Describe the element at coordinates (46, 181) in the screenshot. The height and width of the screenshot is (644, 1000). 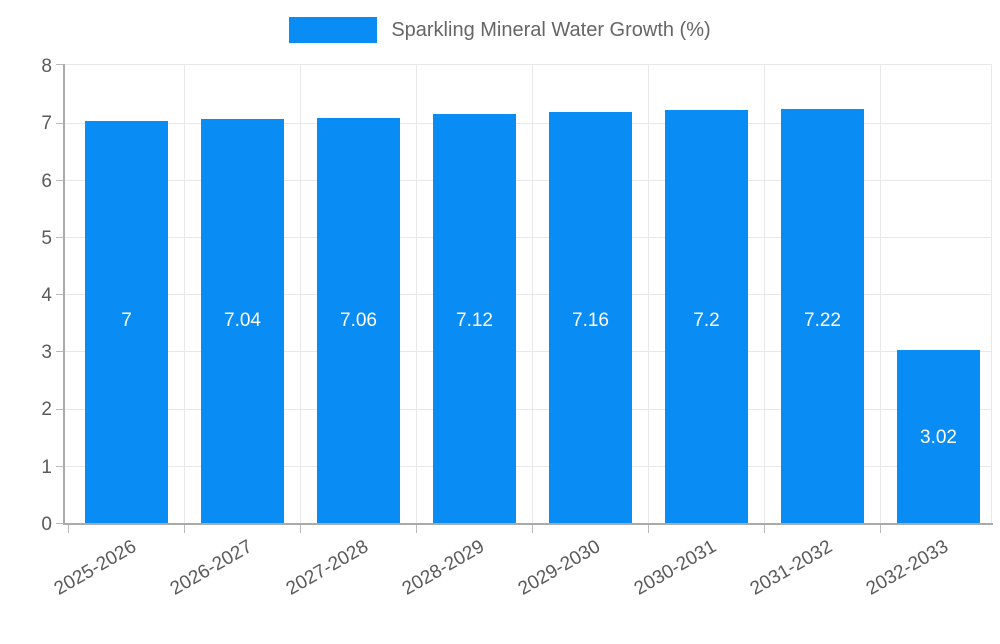
I see `y-tick-label-6: 6` at that location.